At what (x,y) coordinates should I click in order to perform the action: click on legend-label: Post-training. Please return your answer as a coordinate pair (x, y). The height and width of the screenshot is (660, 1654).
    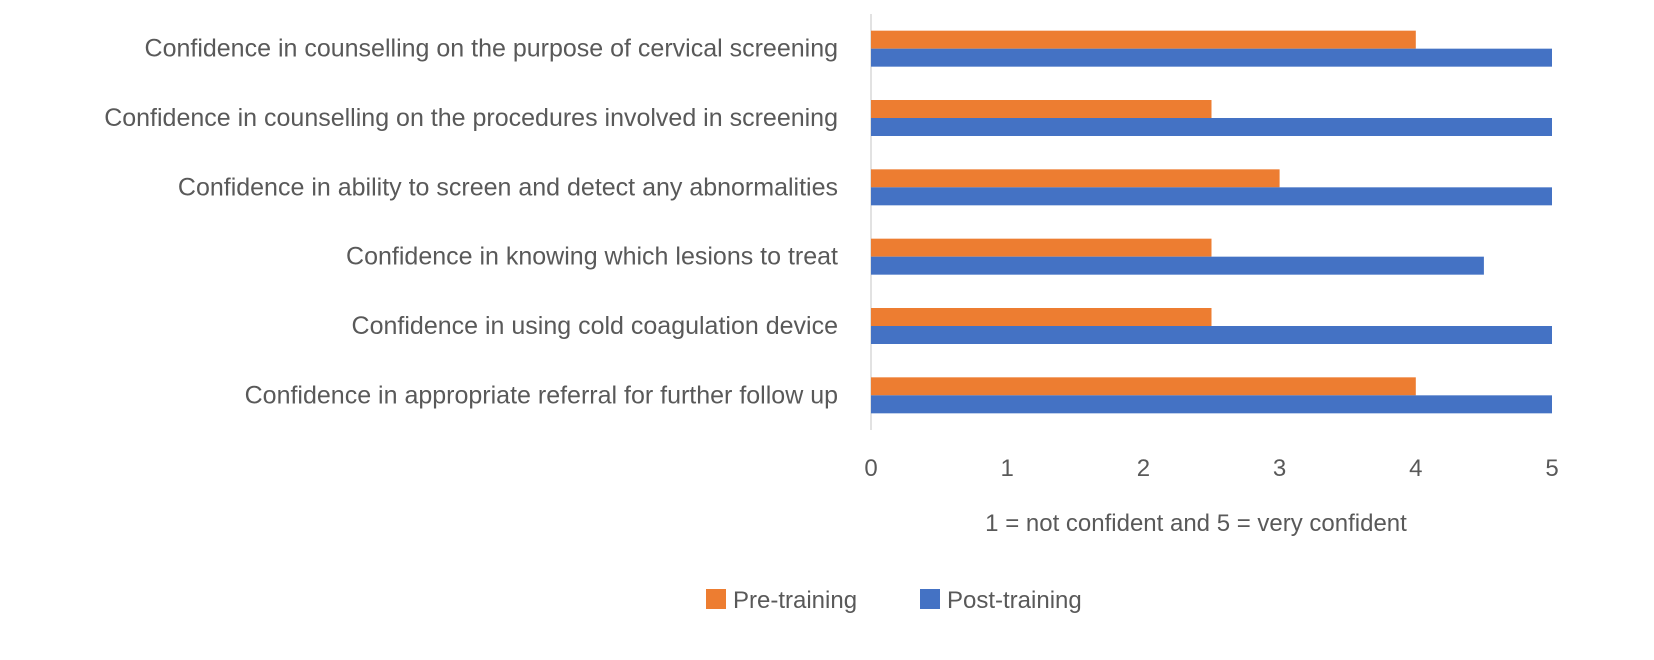
    Looking at the image, I should click on (1014, 600).